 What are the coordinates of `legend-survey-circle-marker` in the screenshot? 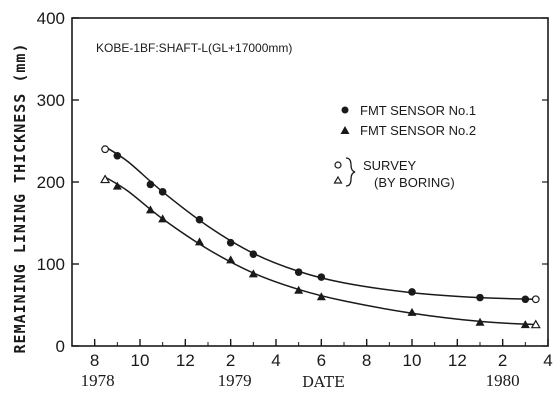 It's located at (338, 165).